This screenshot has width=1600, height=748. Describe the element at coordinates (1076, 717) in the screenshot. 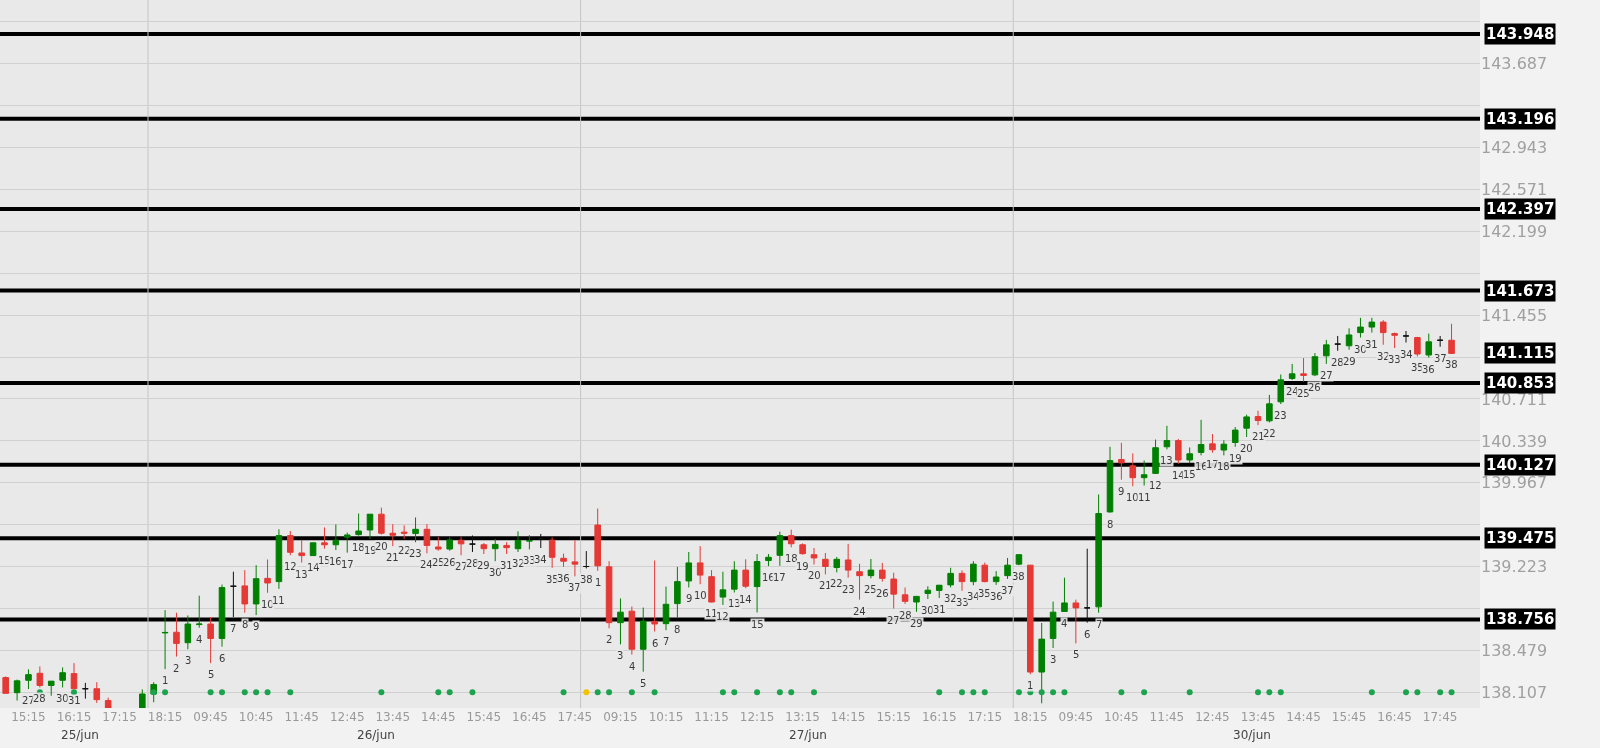

I see `x-tick-label: 09:45` at that location.